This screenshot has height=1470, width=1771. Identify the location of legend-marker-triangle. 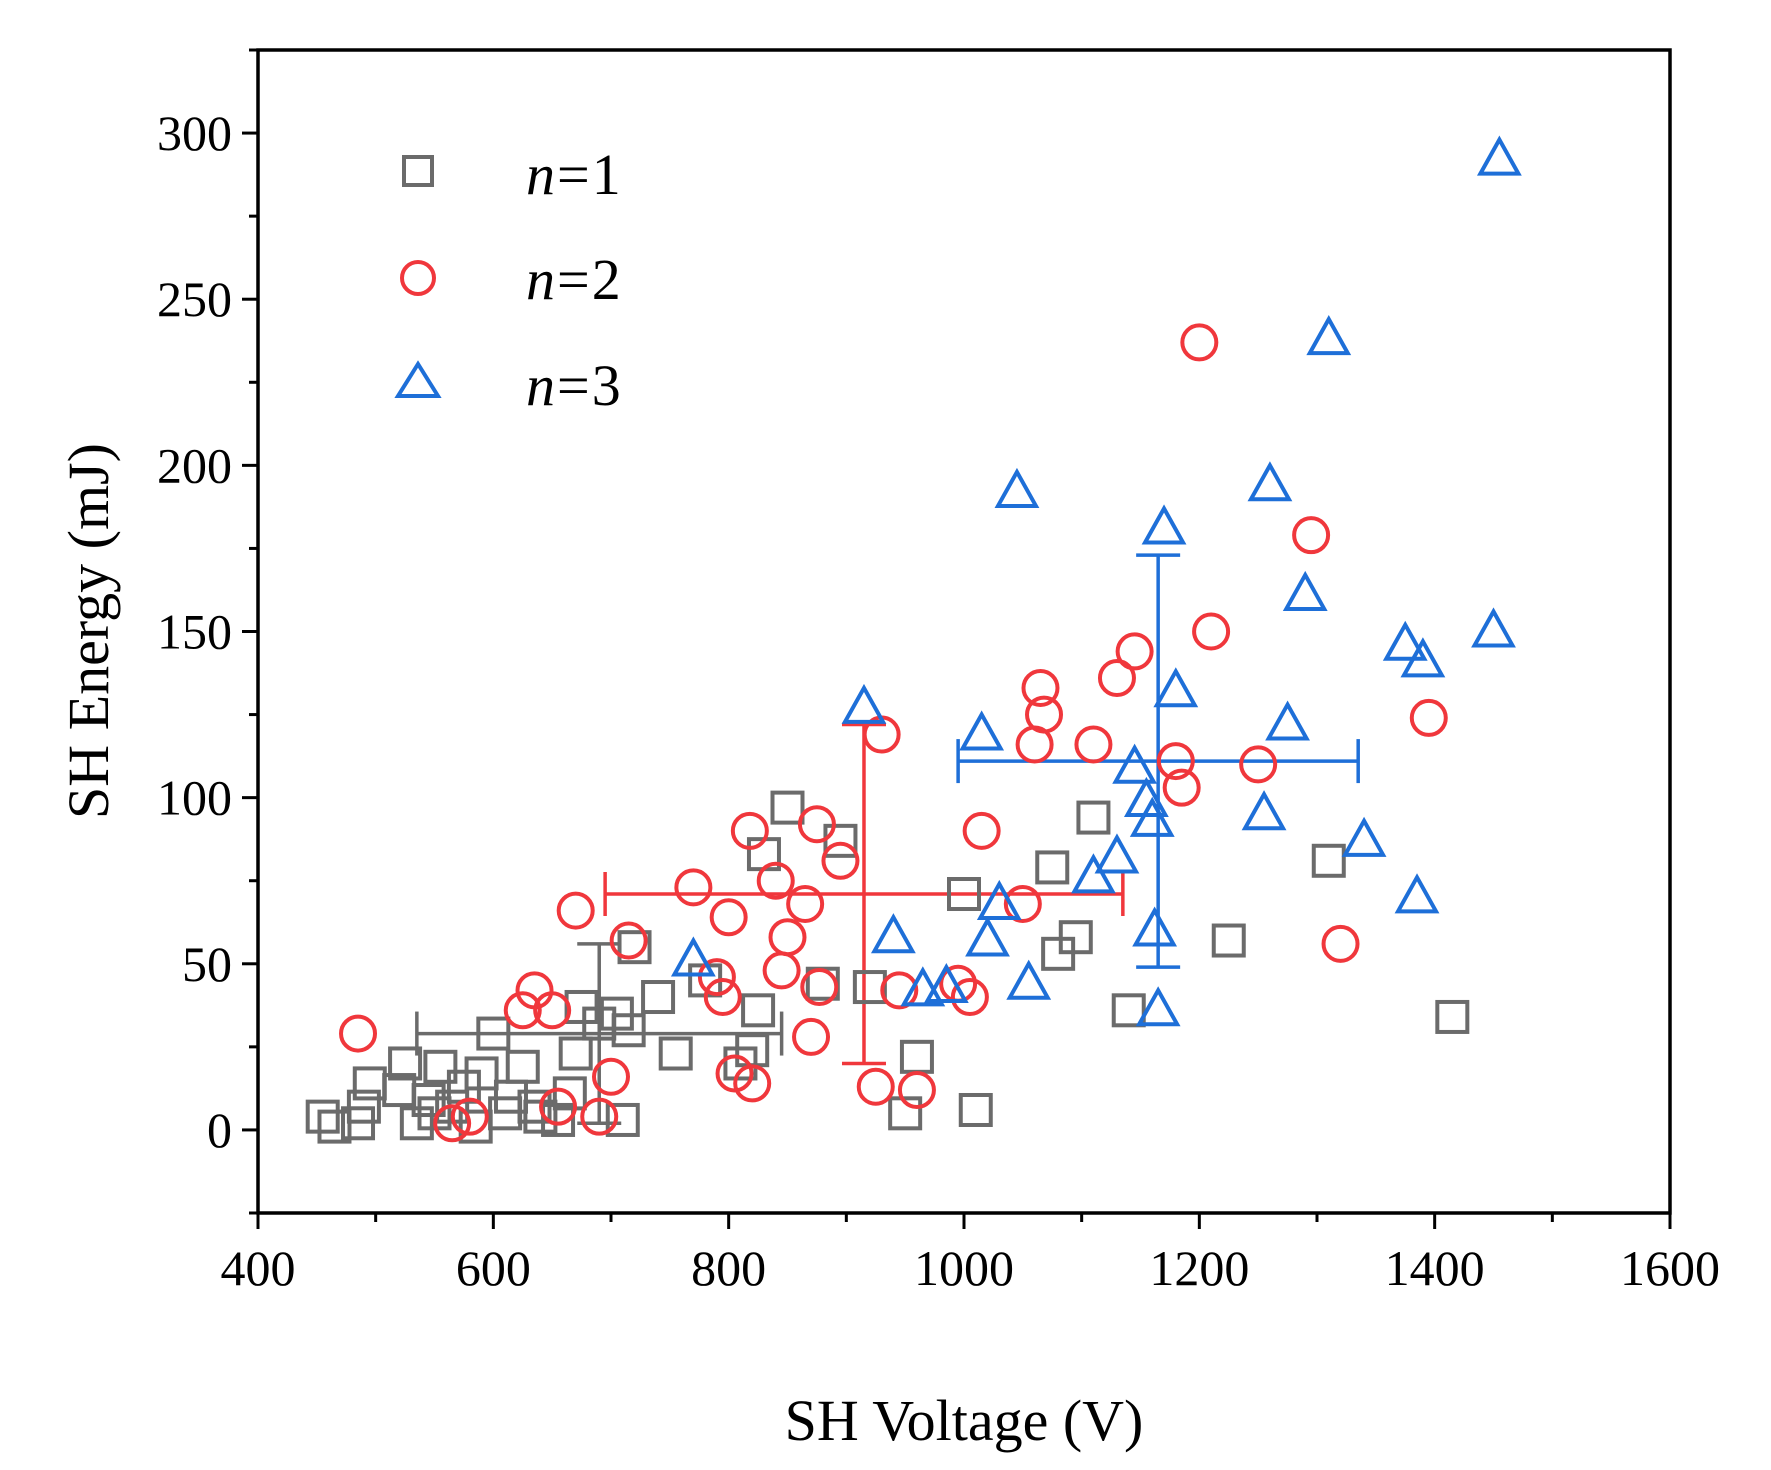
(418, 379).